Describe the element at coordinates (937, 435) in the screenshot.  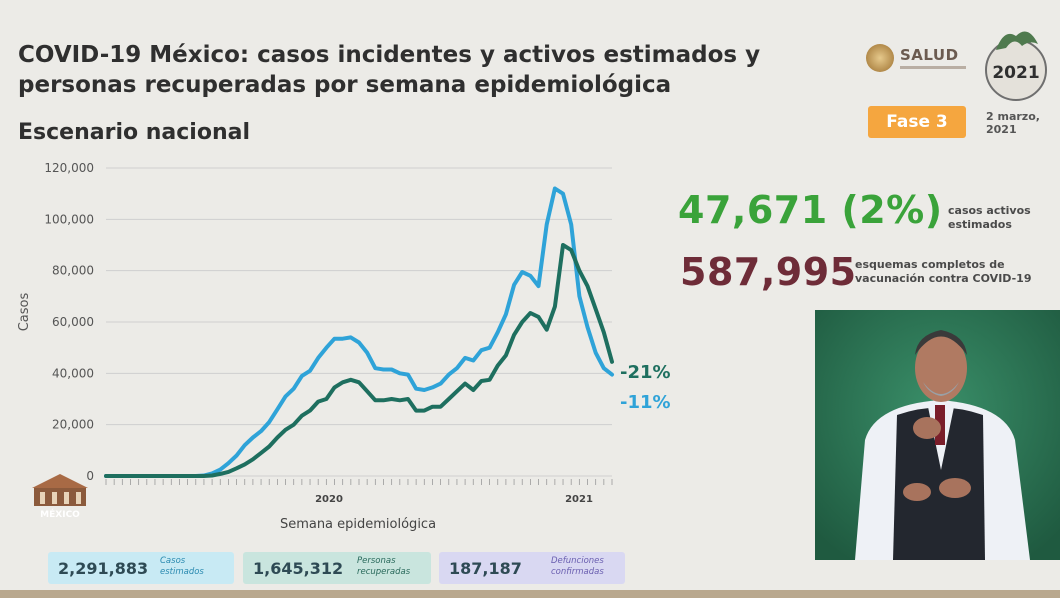
I see `sign-language-interpreter-video` at that location.